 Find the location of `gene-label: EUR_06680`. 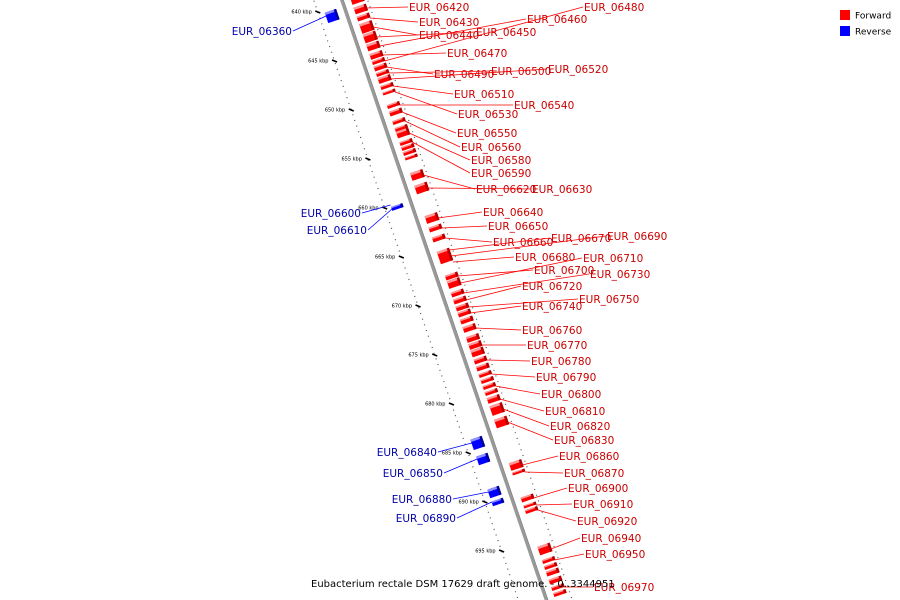

gene-label: EUR_06680 is located at coordinates (545, 258).